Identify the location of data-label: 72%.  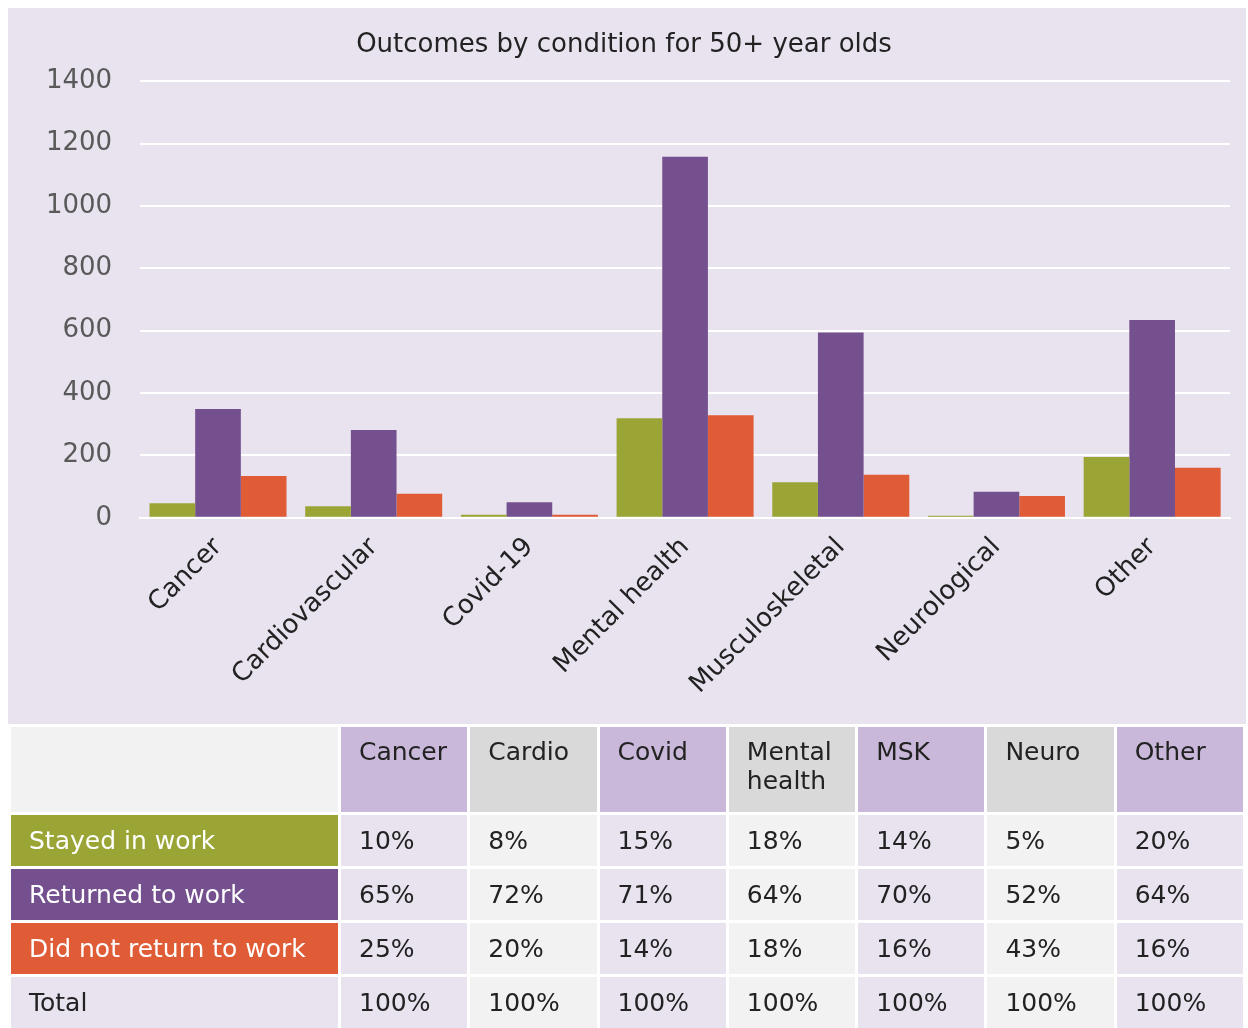
(533, 894).